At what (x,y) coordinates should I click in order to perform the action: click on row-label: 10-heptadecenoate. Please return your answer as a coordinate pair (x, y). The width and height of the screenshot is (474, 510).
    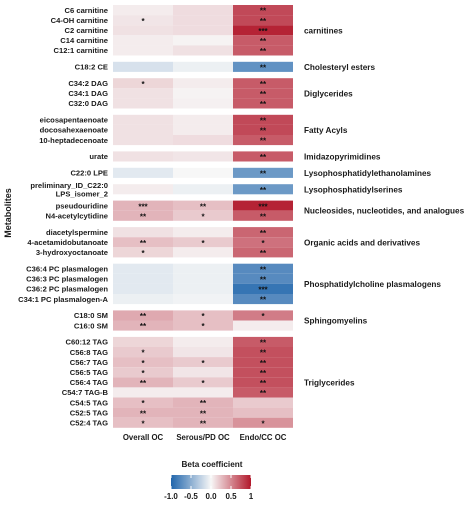
    Looking at the image, I should click on (73, 140).